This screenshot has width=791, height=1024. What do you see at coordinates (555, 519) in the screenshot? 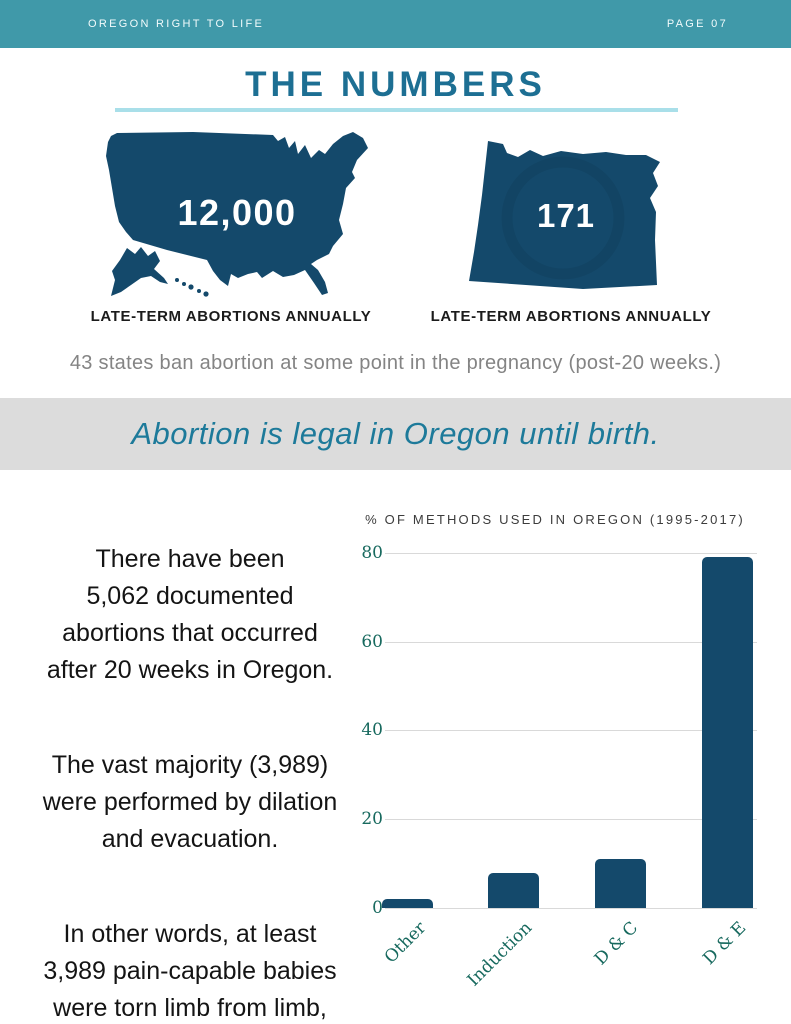
I see `chart-title: % OF METHODS USED IN OREGON (1995-2017)` at bounding box center [555, 519].